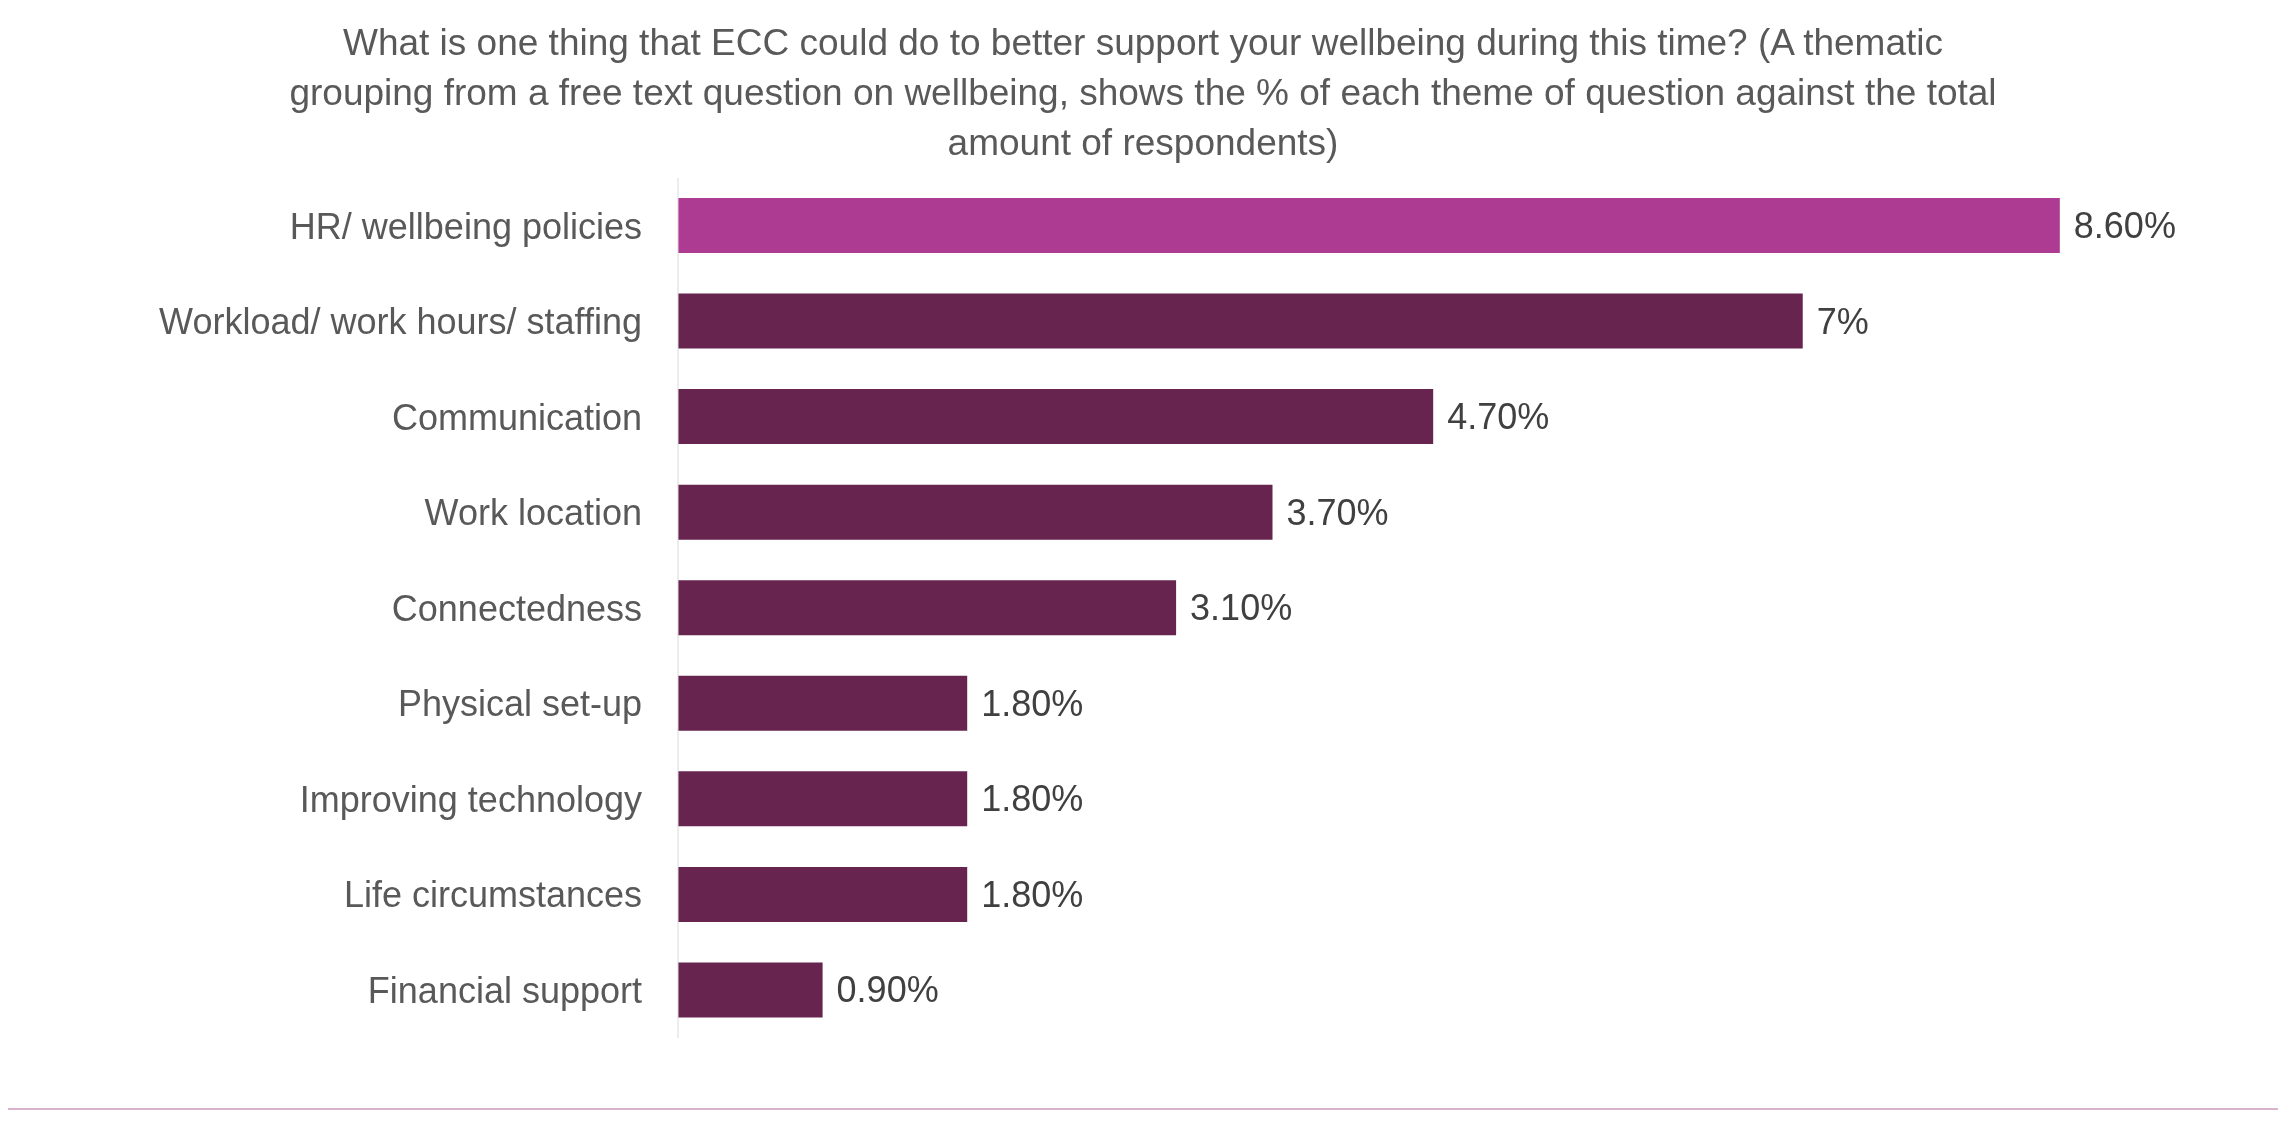 The image size is (2289, 1125). What do you see at coordinates (400, 322) in the screenshot?
I see `y-tick-label: Workload/ work hours/ staffing` at bounding box center [400, 322].